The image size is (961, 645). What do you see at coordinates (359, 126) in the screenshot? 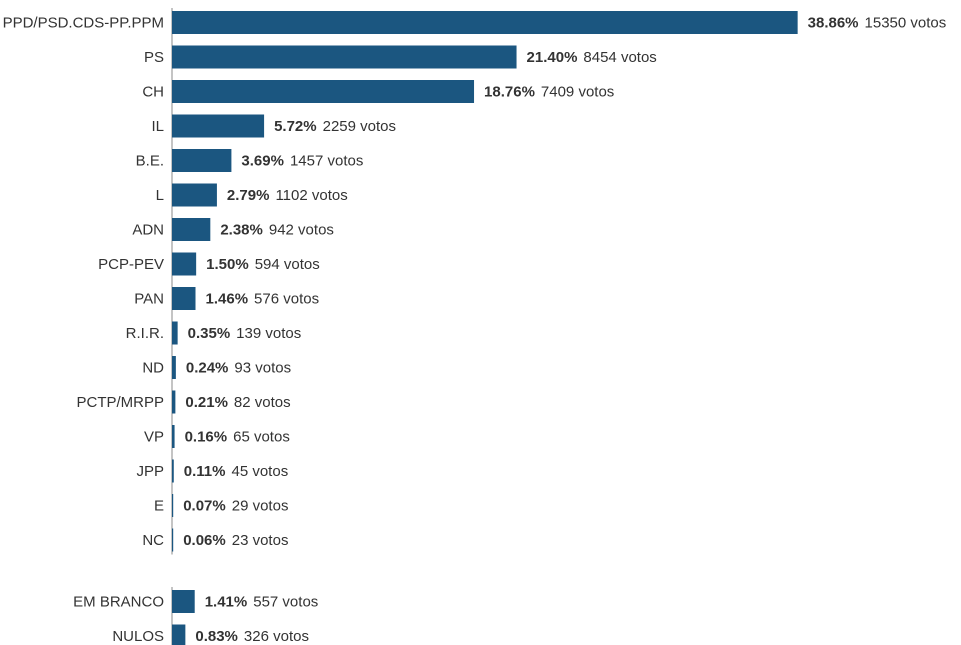
I see `votes-label-il: 2259 votos` at bounding box center [359, 126].